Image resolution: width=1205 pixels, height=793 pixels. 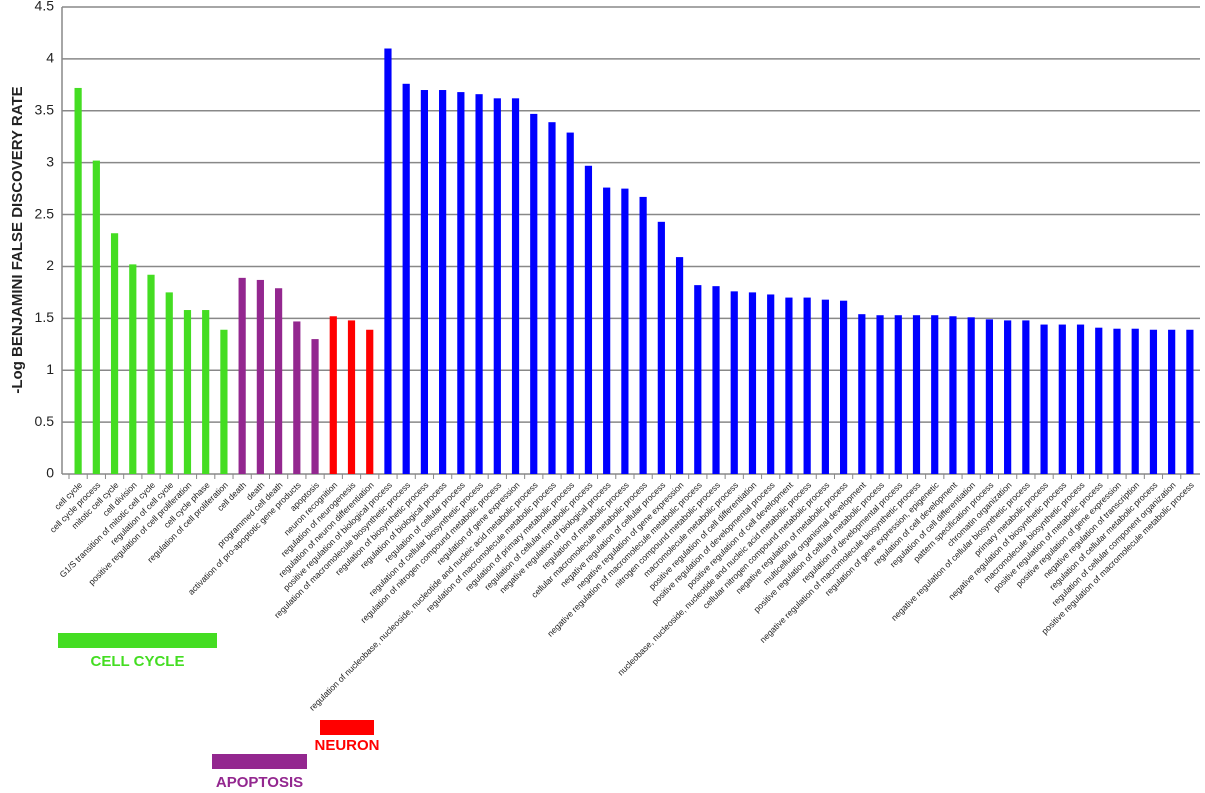 What do you see at coordinates (346, 745) in the screenshot?
I see `group-label: NEURON` at bounding box center [346, 745].